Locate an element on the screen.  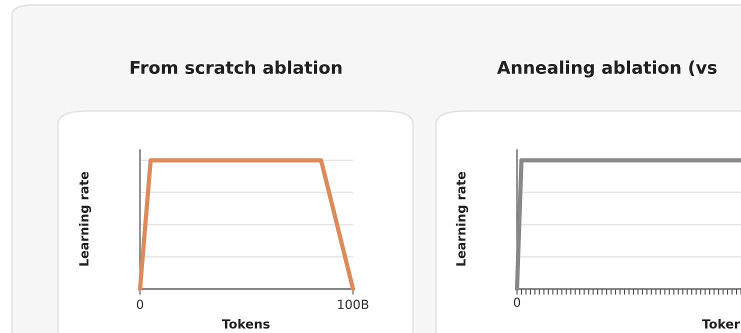
x-tick-label: 100B is located at coordinates (353, 305).